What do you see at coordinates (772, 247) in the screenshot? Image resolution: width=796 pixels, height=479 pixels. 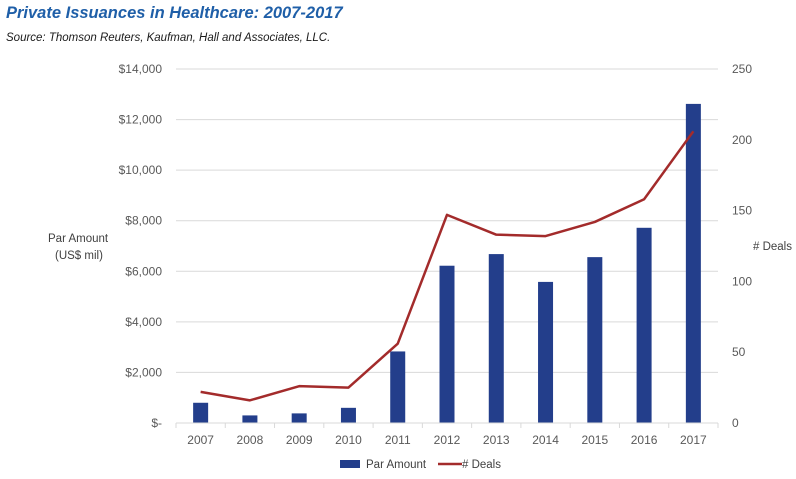 I see `right-axis-title: # Deals` at bounding box center [772, 247].